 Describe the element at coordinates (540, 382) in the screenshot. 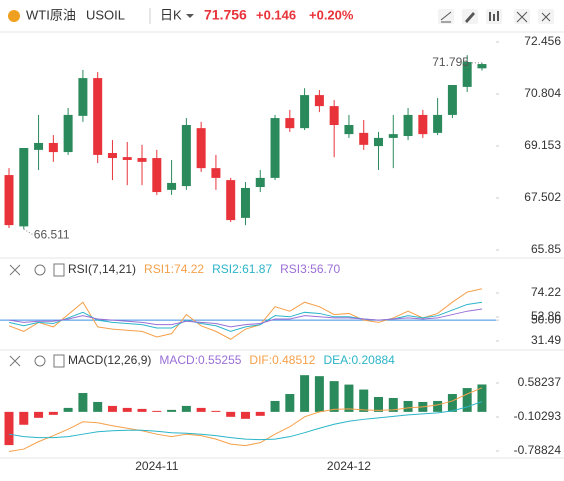

I see `y-tick-label: 0.58237` at that location.